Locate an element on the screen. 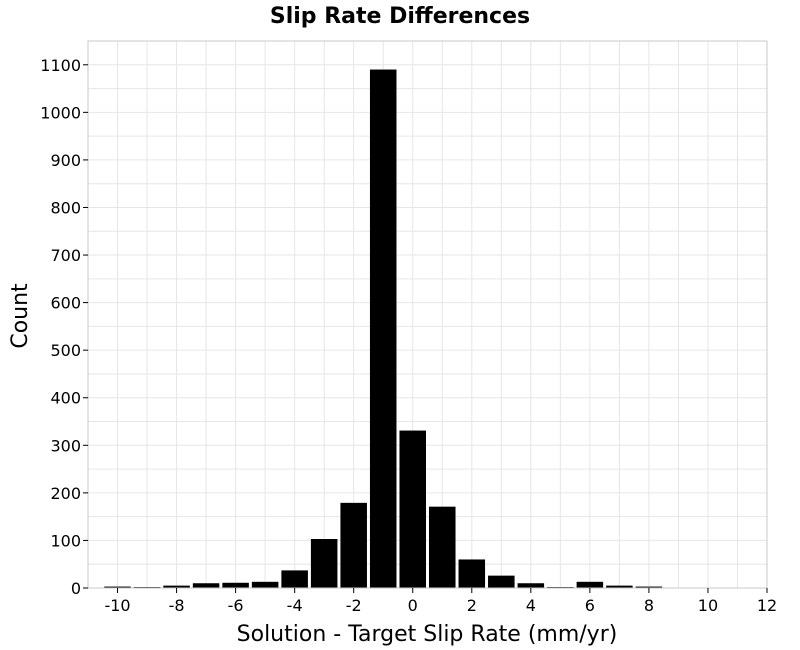 Image resolution: width=800 pixels, height=650 pixels. x-tick-label: 2 is located at coordinates (472, 605).